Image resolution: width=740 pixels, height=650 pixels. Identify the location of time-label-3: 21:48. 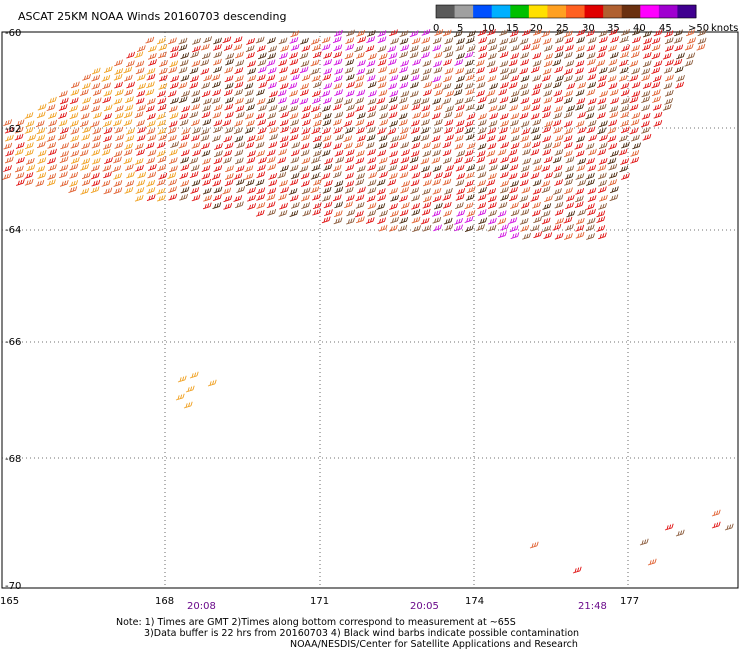
(592, 606).